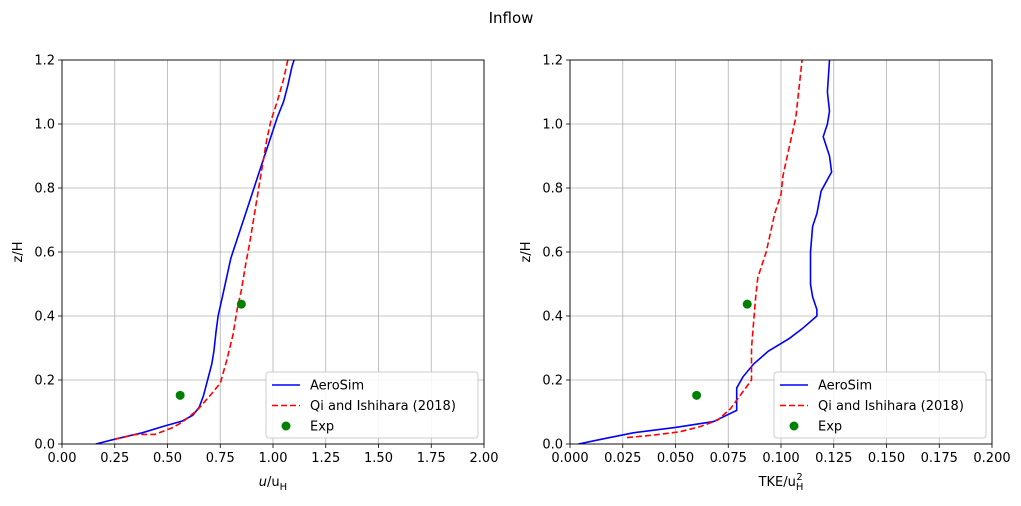 This screenshot has height=506, width=1021. I want to click on x-axis-label-part: /u, so click(273, 482).